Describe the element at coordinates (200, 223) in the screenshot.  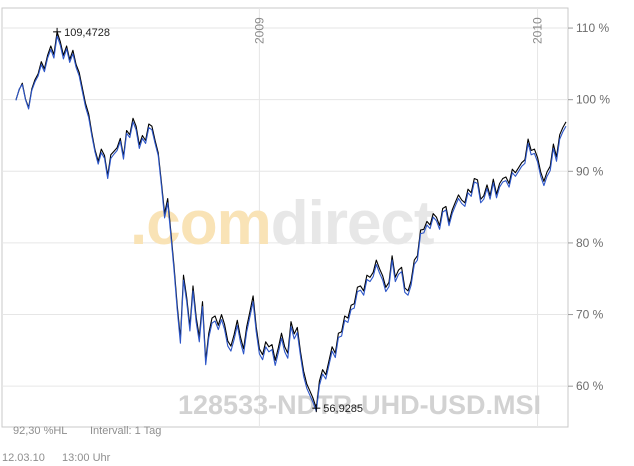
I see `watermark-brand-prefix: .com` at that location.